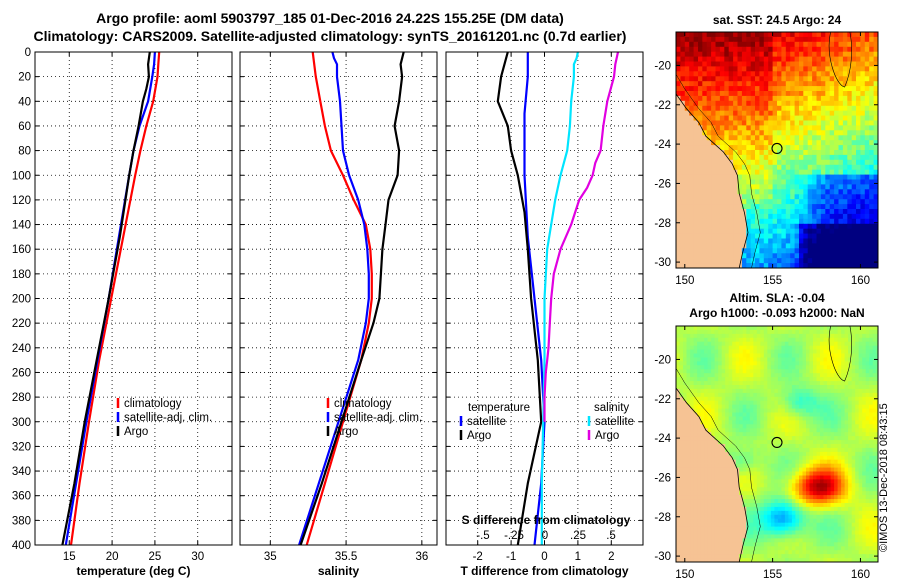  Describe the element at coordinates (69, 557) in the screenshot. I see `x-tick-label: 15` at that location.